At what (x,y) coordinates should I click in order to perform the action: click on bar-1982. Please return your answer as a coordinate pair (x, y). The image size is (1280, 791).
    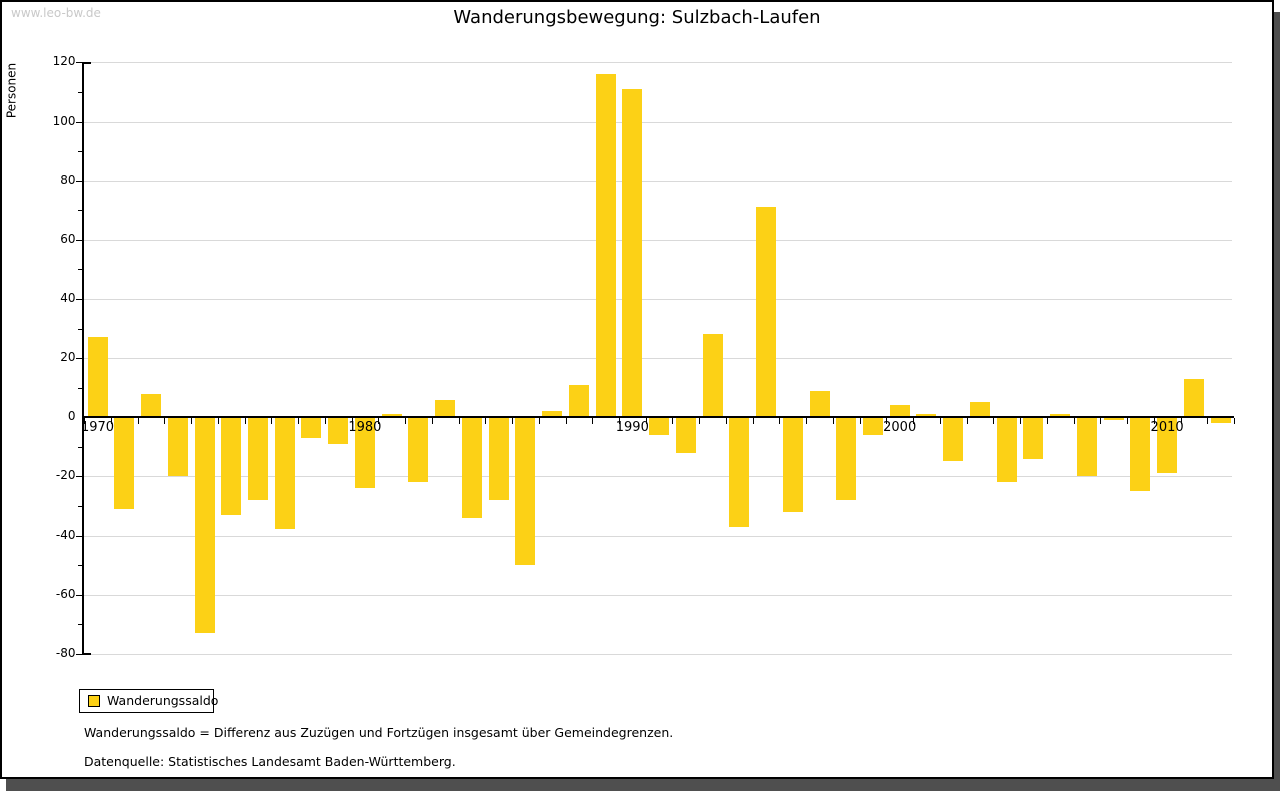
    Looking at the image, I should click on (418, 450).